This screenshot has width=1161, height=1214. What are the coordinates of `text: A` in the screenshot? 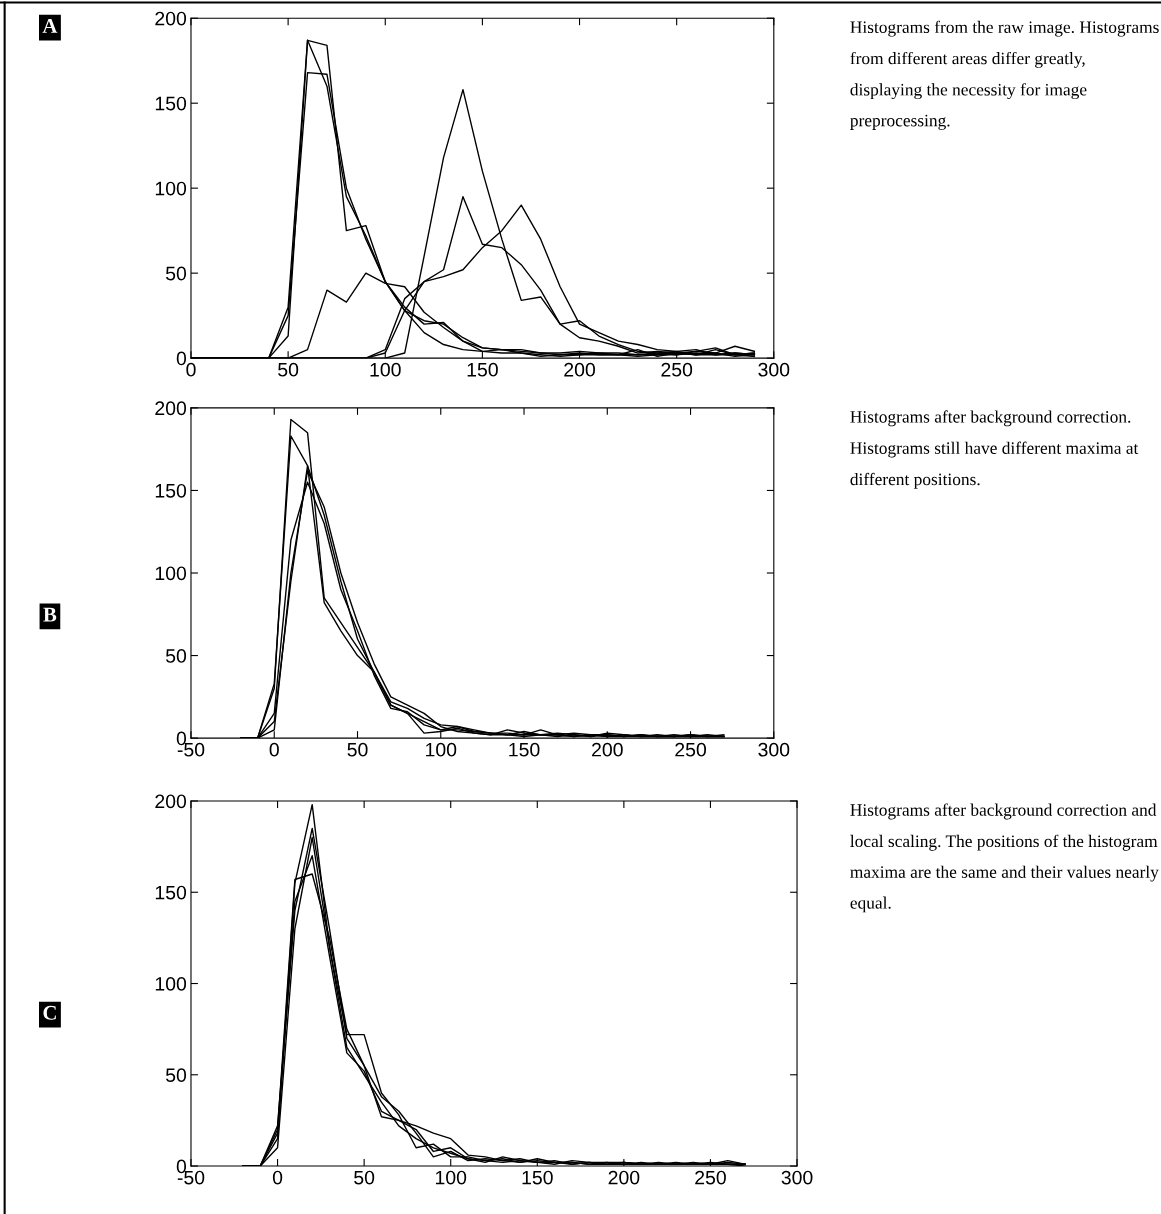 It's located at (50, 25).